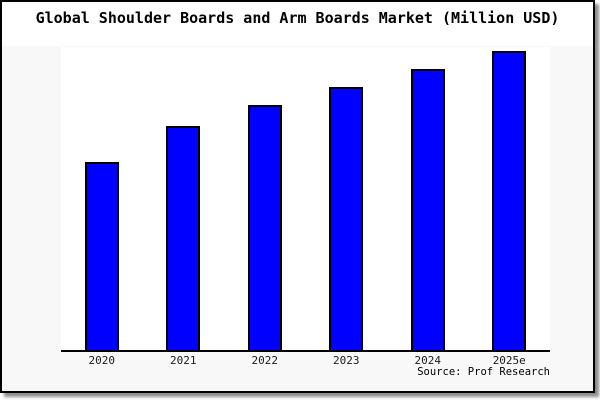  I want to click on bar-2021, so click(183, 237).